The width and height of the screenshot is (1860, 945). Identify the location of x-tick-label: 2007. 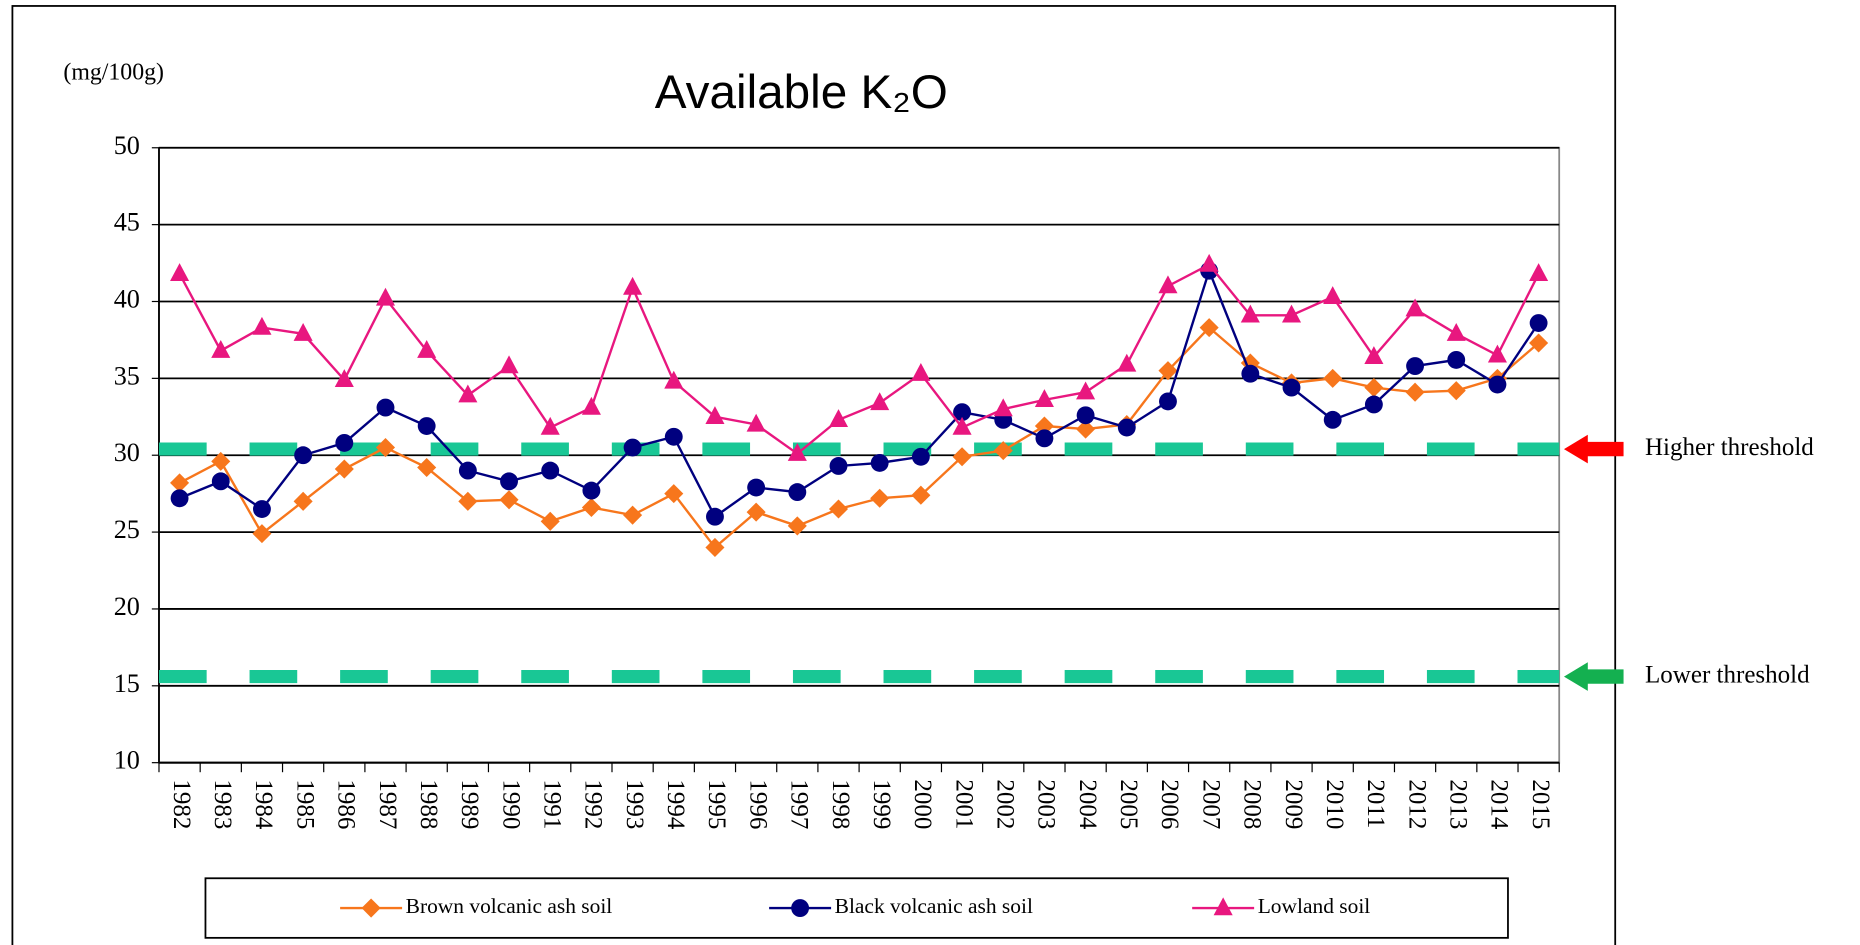
(1210, 804).